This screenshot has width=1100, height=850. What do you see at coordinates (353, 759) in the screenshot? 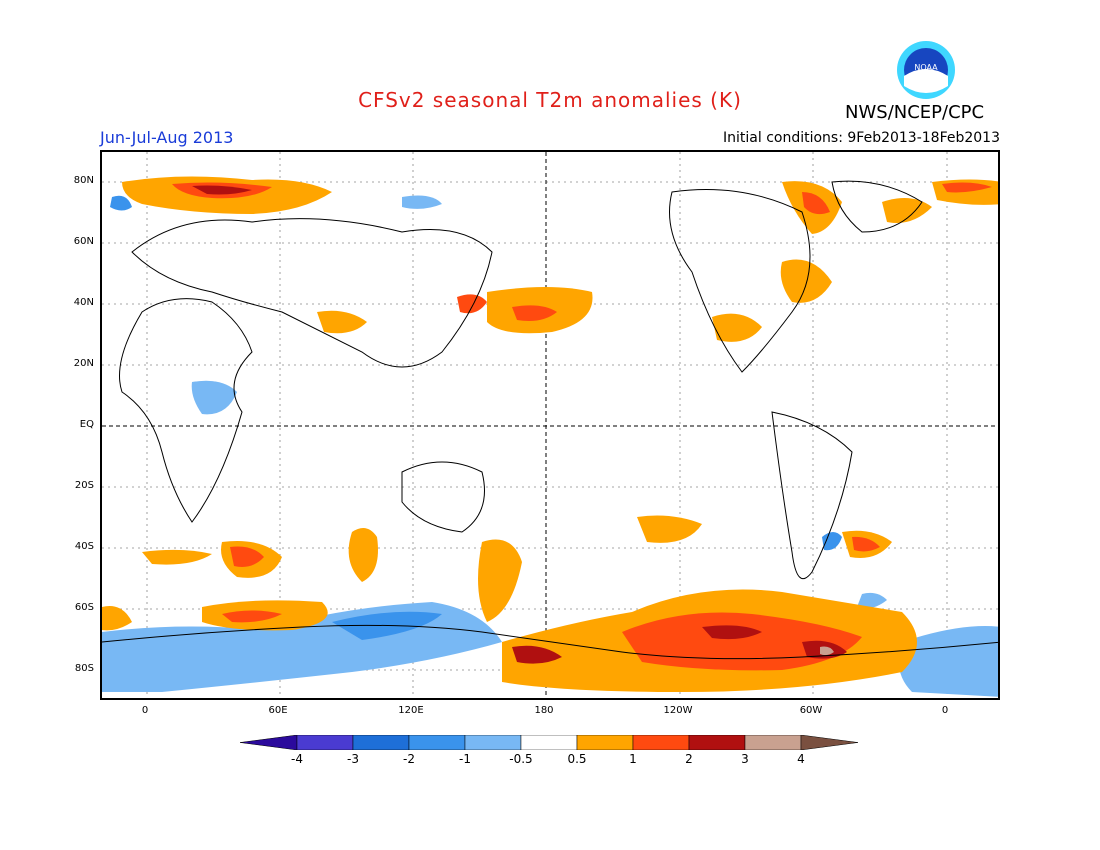
I see `colorbar-label: -3` at bounding box center [353, 759].